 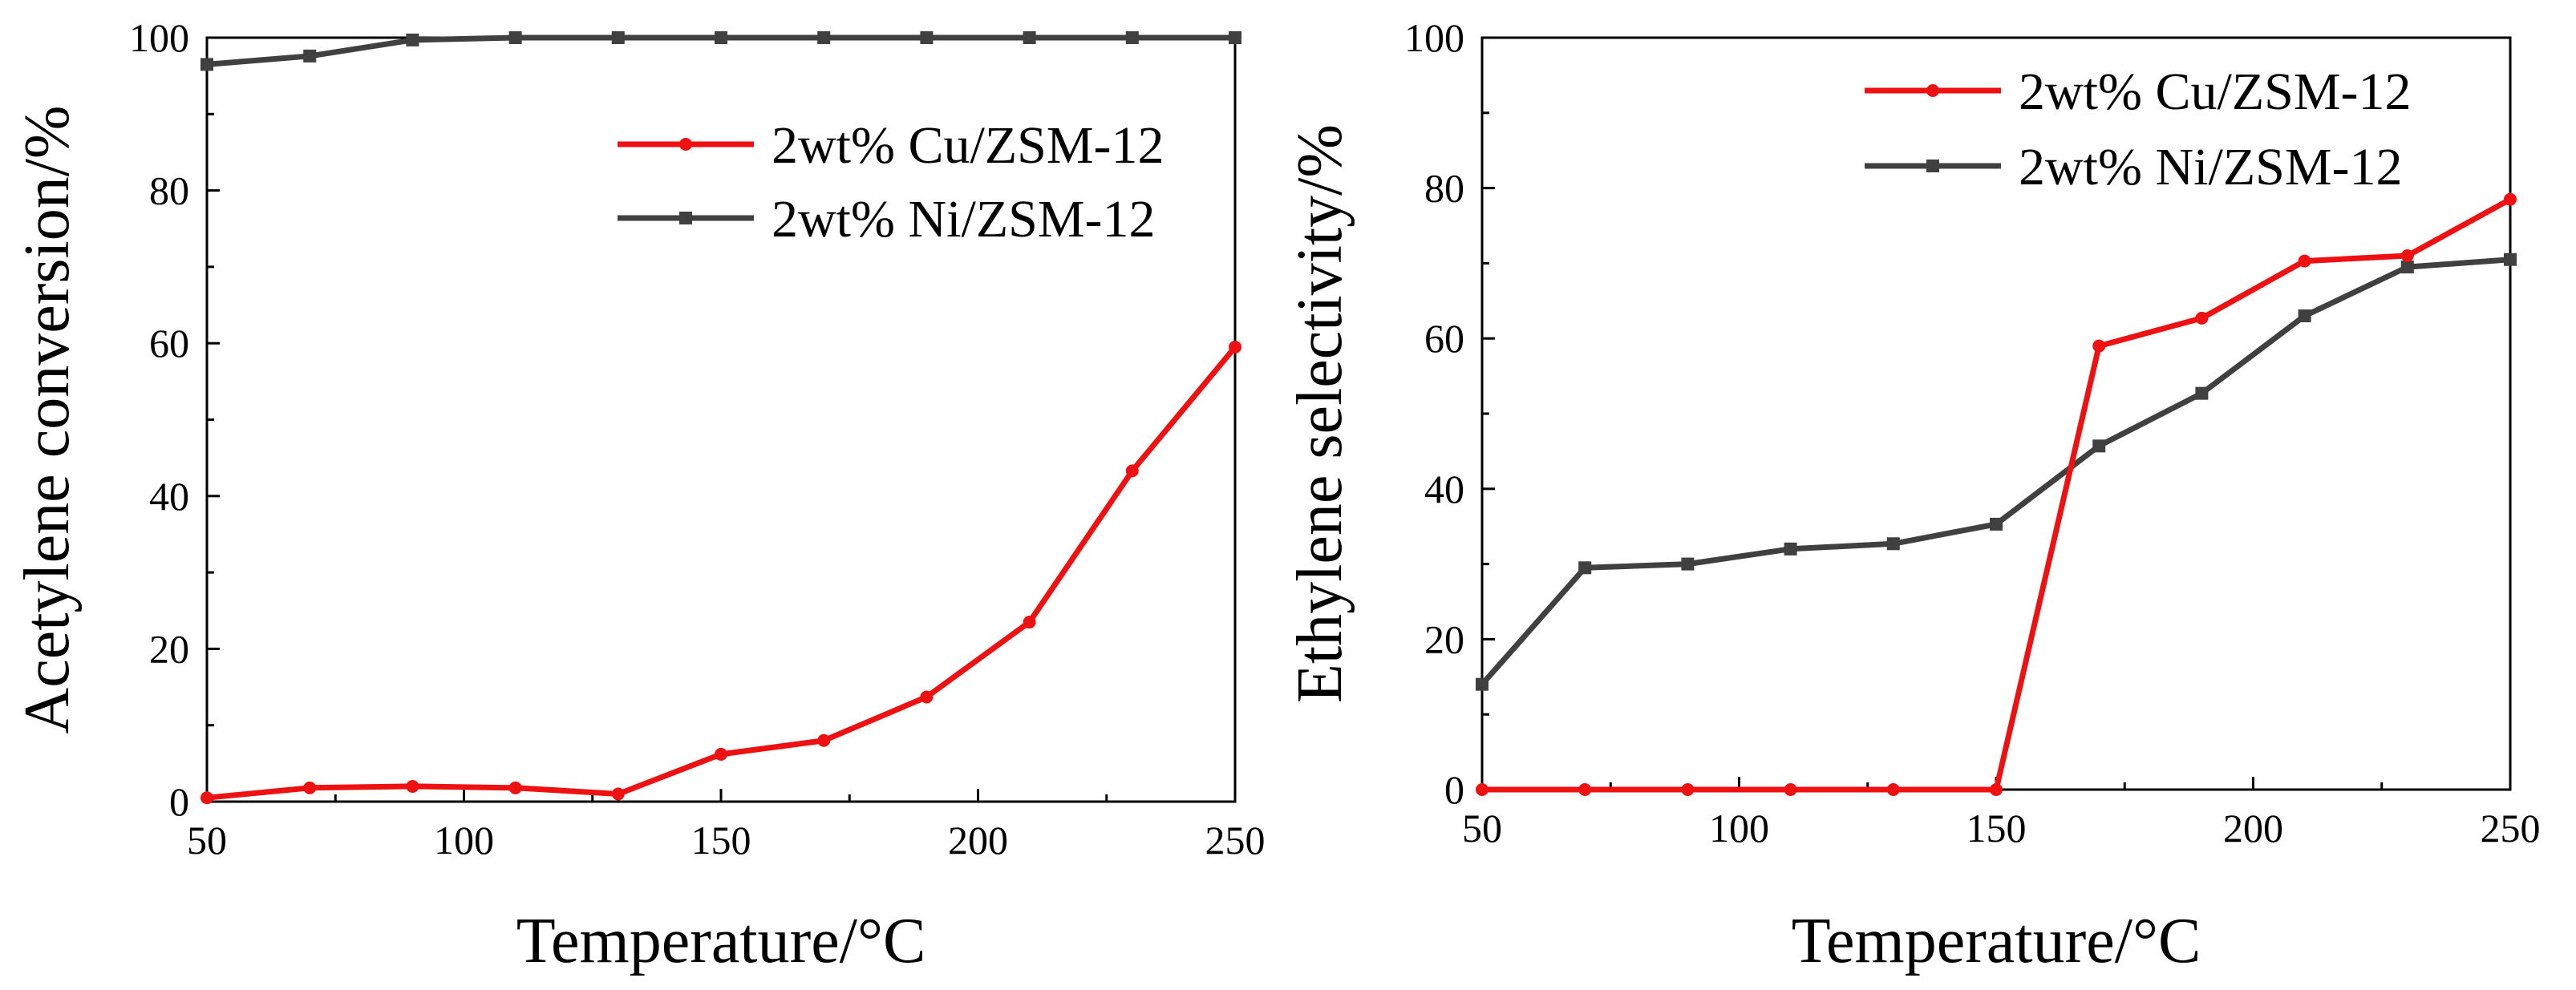 What do you see at coordinates (1320, 413) in the screenshot?
I see `y-axis-title: Ethylene selectivity/%` at bounding box center [1320, 413].